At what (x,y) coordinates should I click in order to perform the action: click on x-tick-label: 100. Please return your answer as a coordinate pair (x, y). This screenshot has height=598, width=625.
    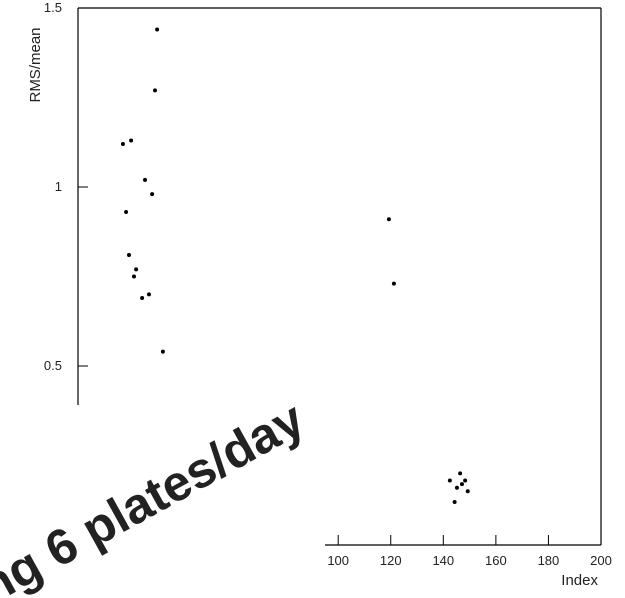
    Looking at the image, I should click on (338, 560).